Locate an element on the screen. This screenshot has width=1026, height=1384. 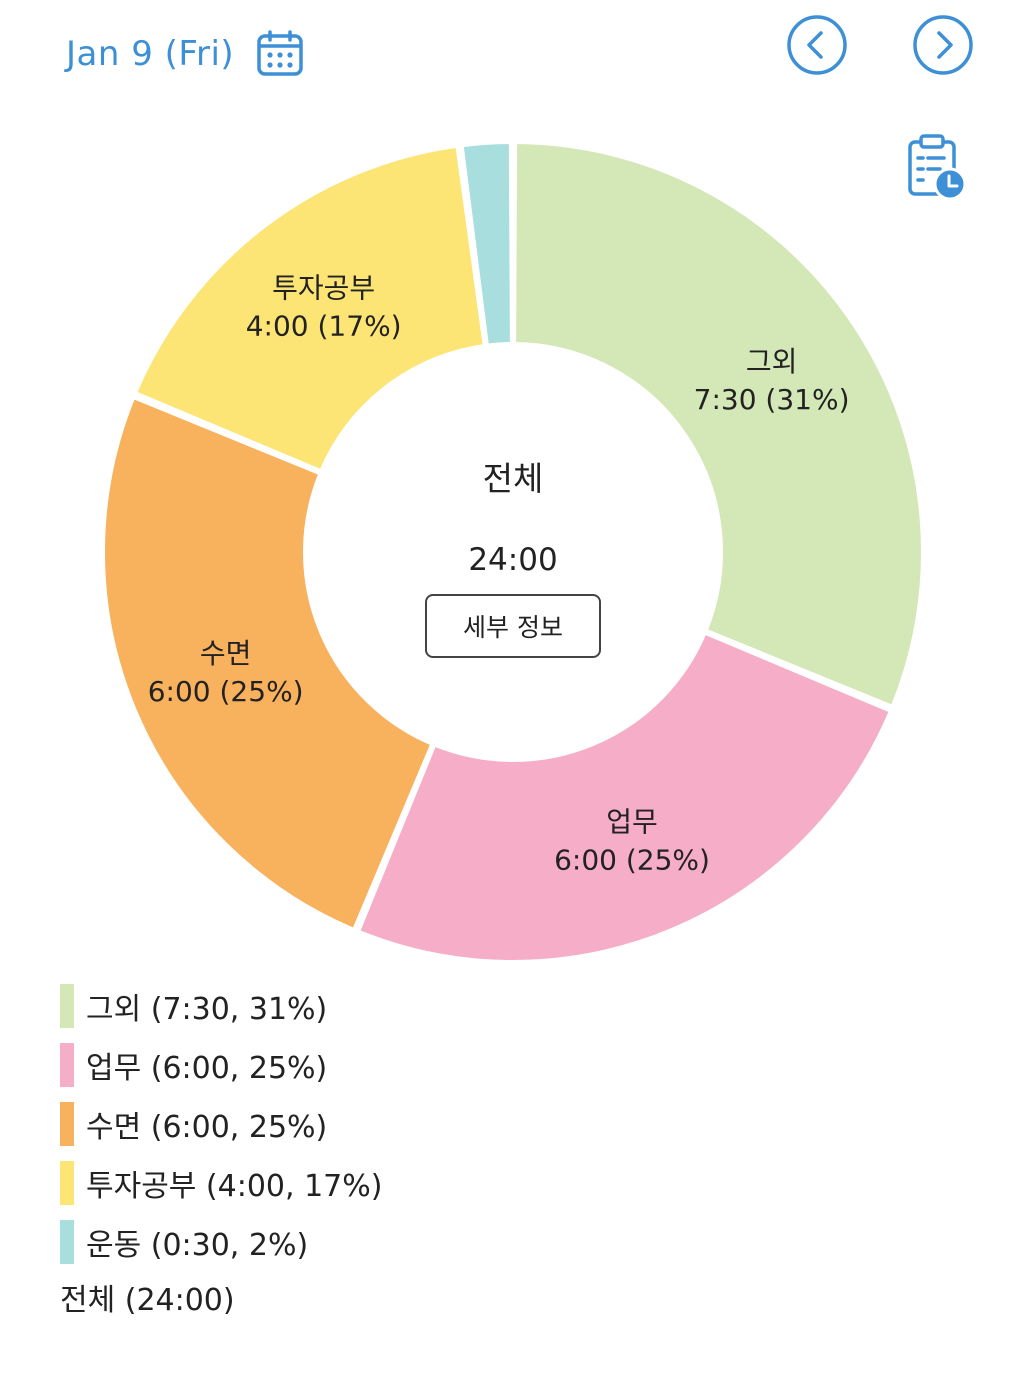
calendar-icon is located at coordinates (280, 54).